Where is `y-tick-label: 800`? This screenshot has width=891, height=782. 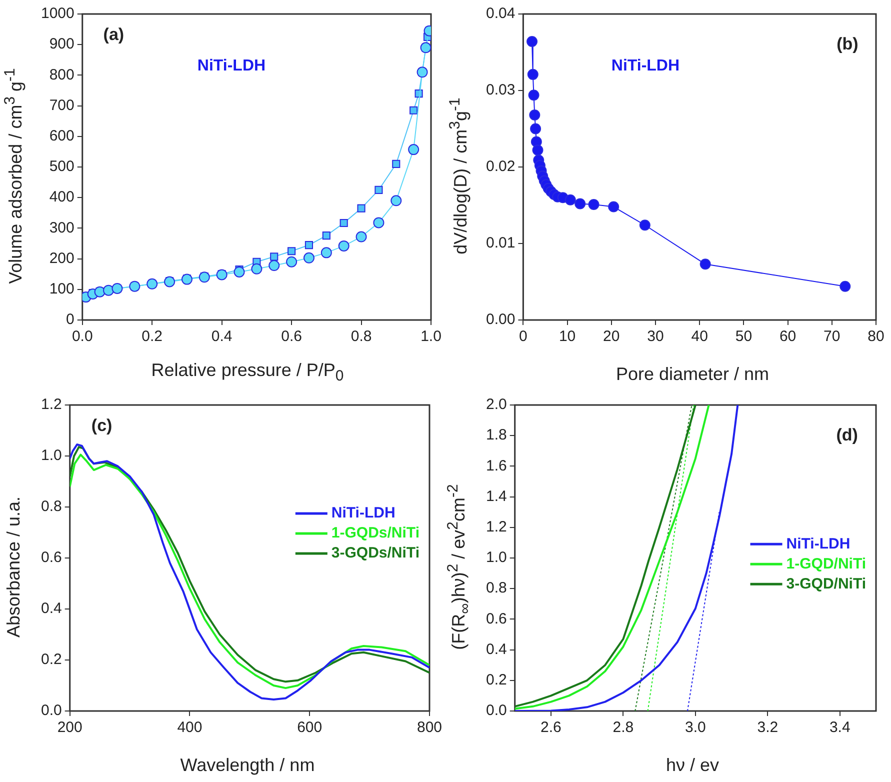
y-tick-label: 800 is located at coordinates (61, 75).